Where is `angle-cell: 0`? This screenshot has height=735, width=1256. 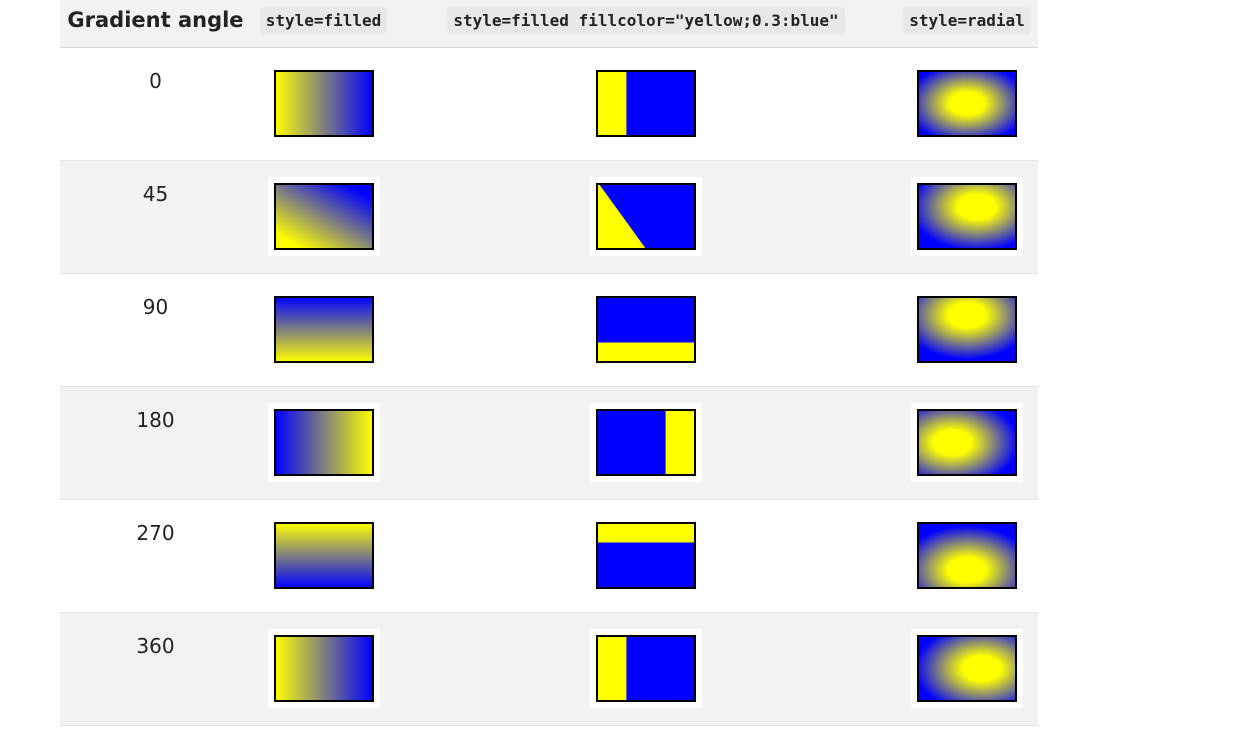
angle-cell: 0 is located at coordinates (155, 80).